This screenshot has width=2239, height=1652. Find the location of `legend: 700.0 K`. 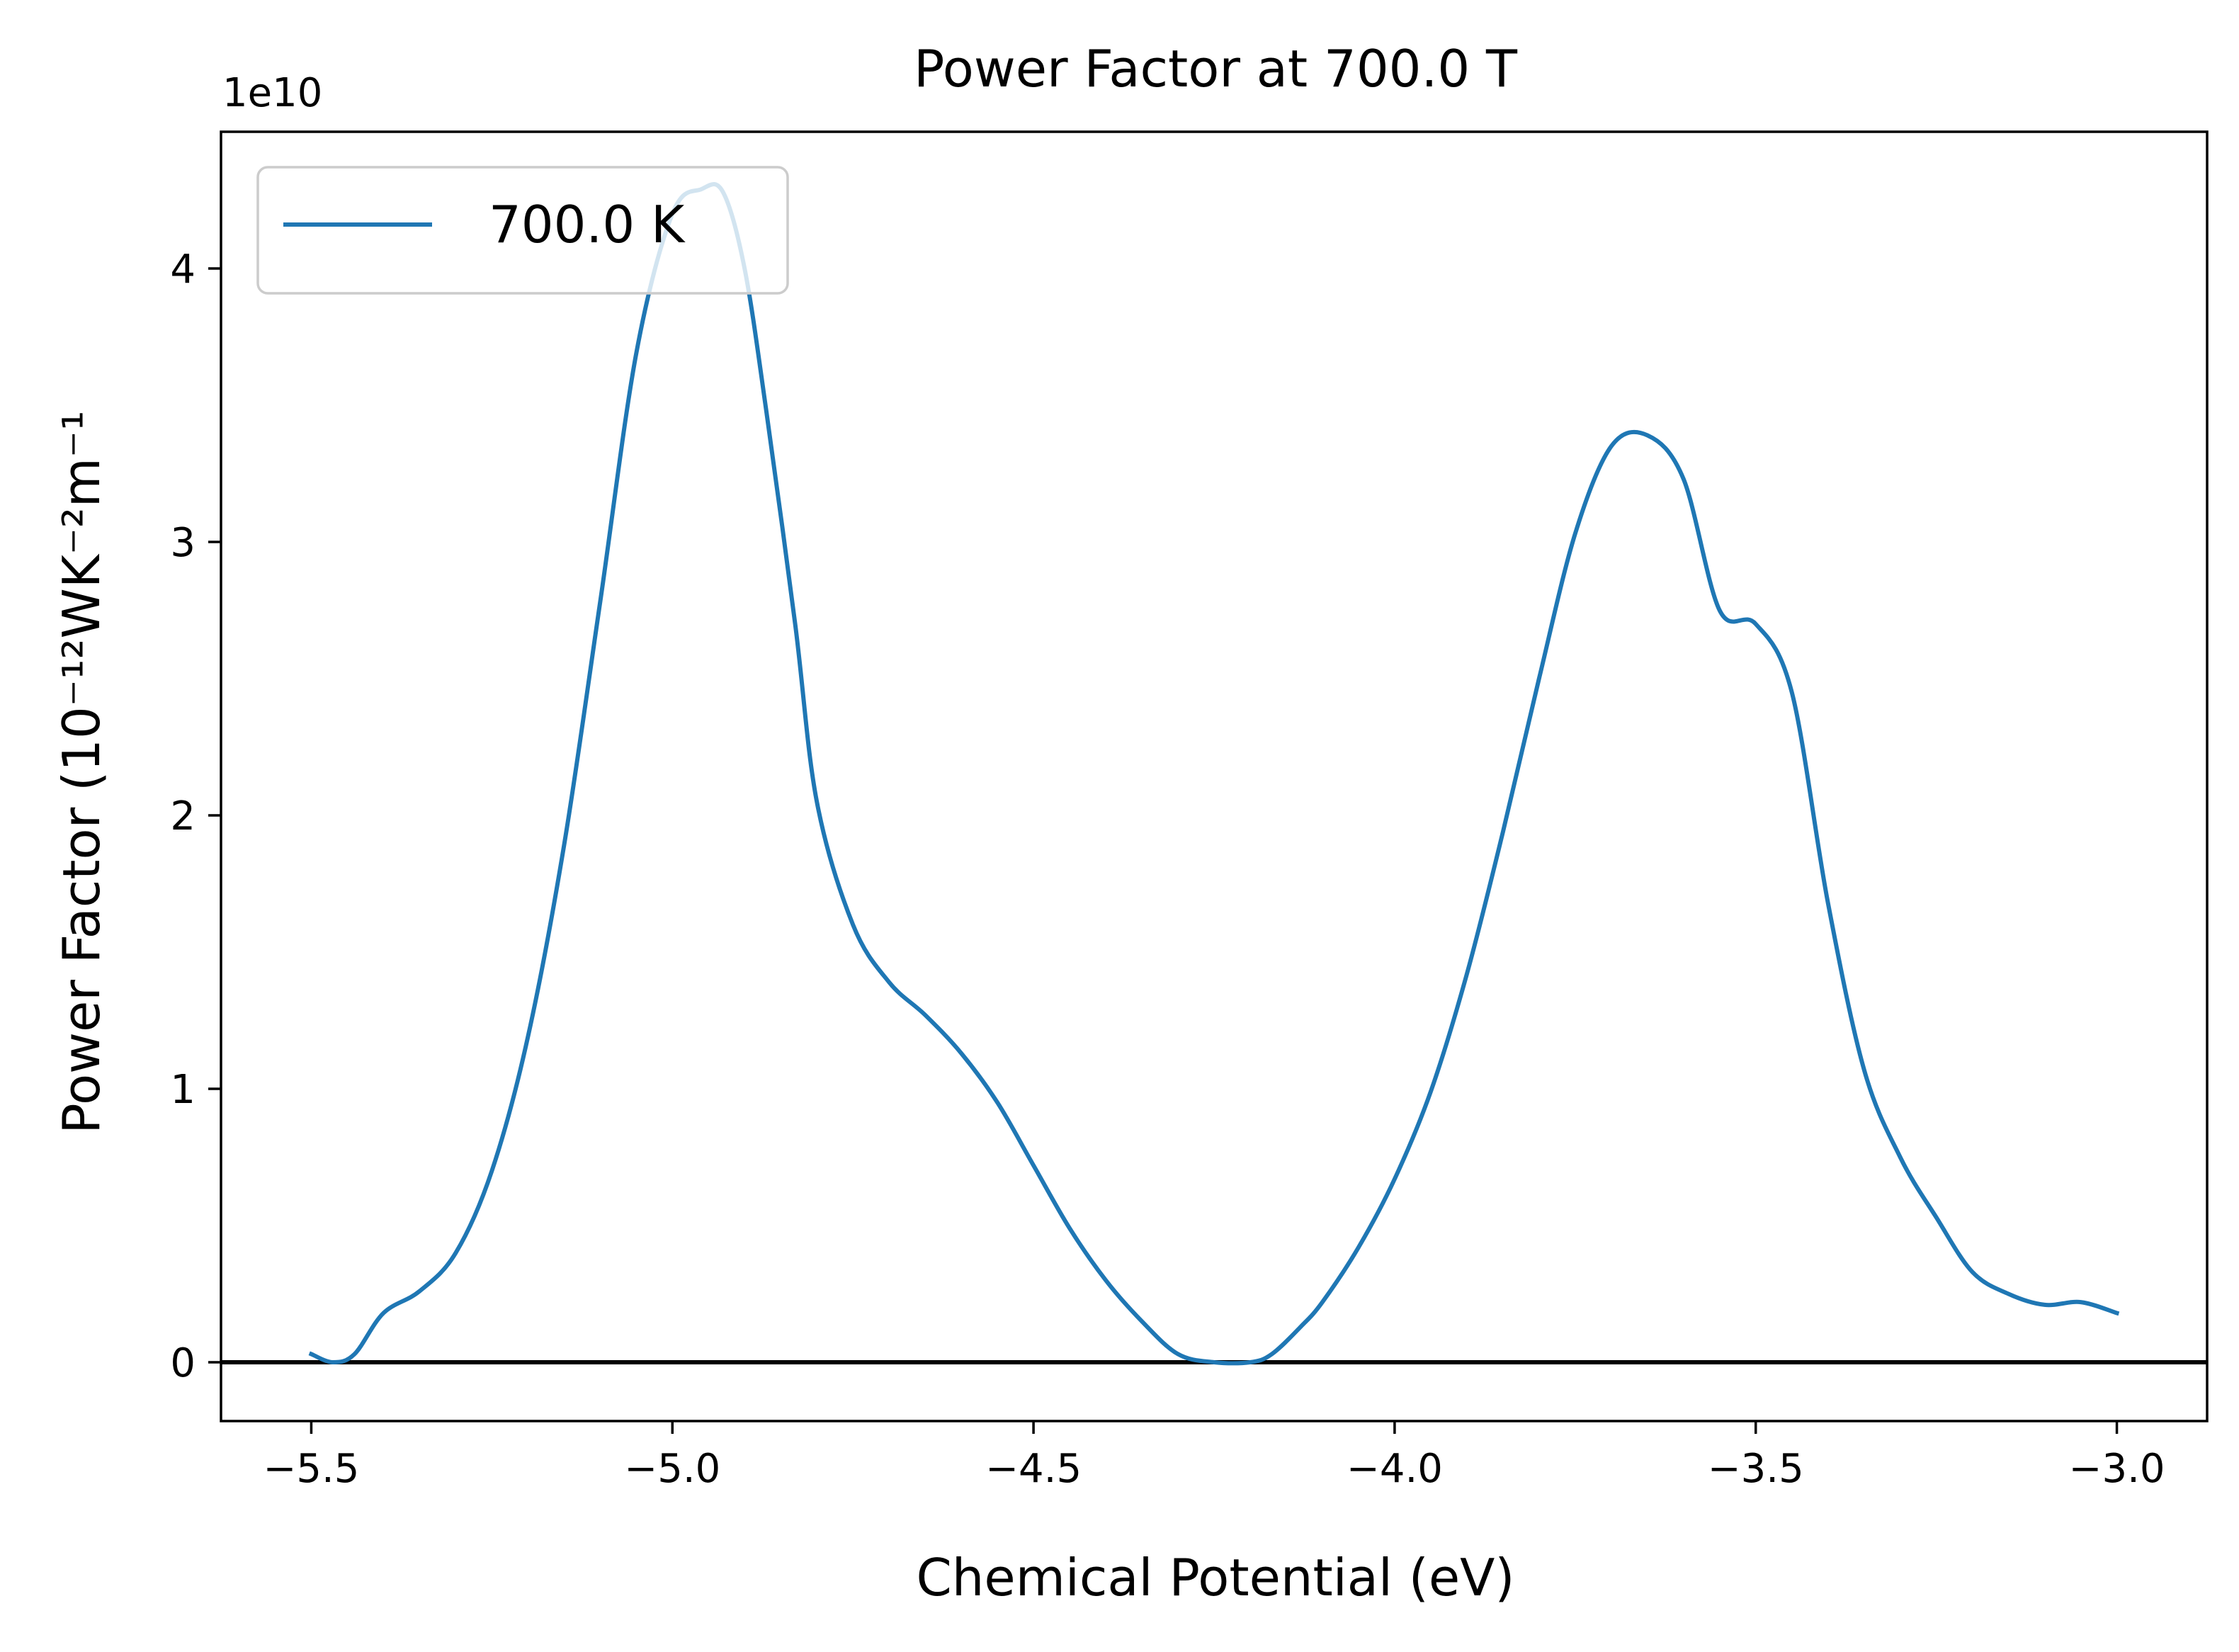

legend: 700.0 K is located at coordinates (523, 231).